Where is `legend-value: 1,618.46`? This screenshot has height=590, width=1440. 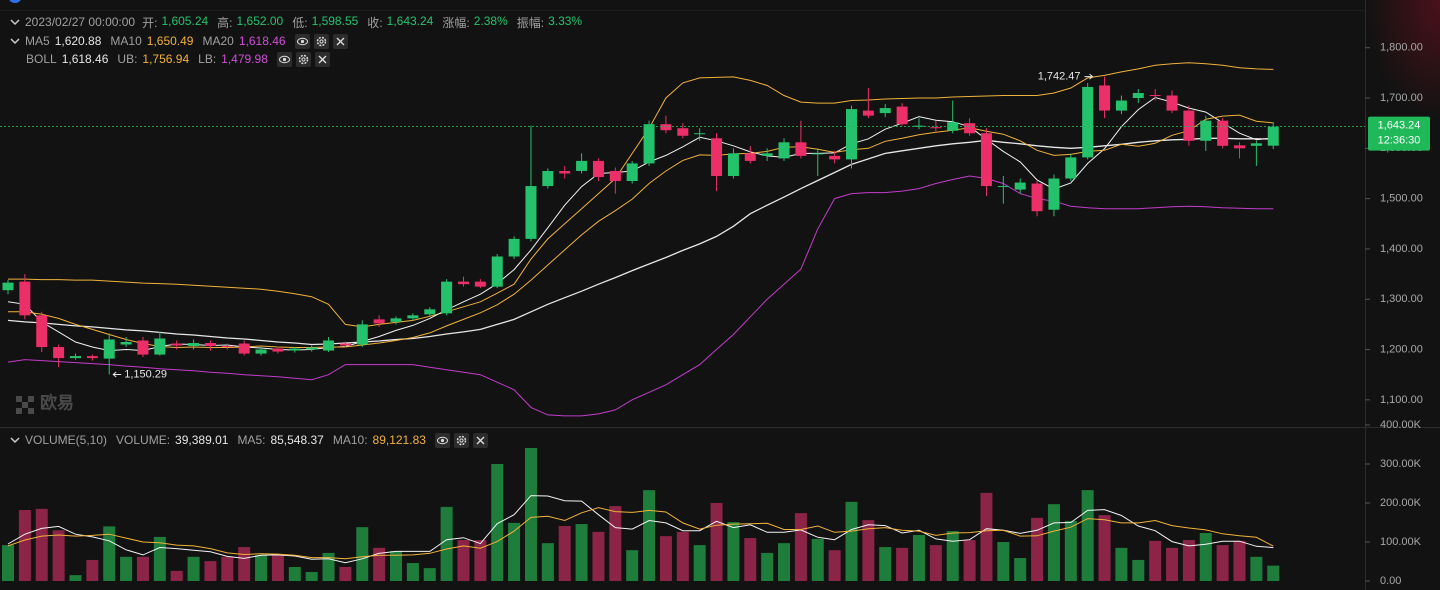 legend-value: 1,618.46 is located at coordinates (85, 59).